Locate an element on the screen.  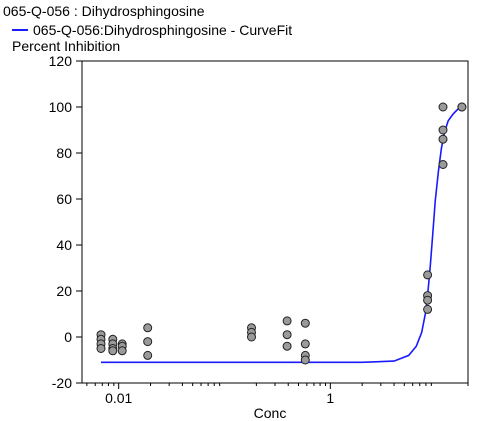
y-axis: -20 0 20 40 60 80 100 120 is located at coordinates (65, 222).